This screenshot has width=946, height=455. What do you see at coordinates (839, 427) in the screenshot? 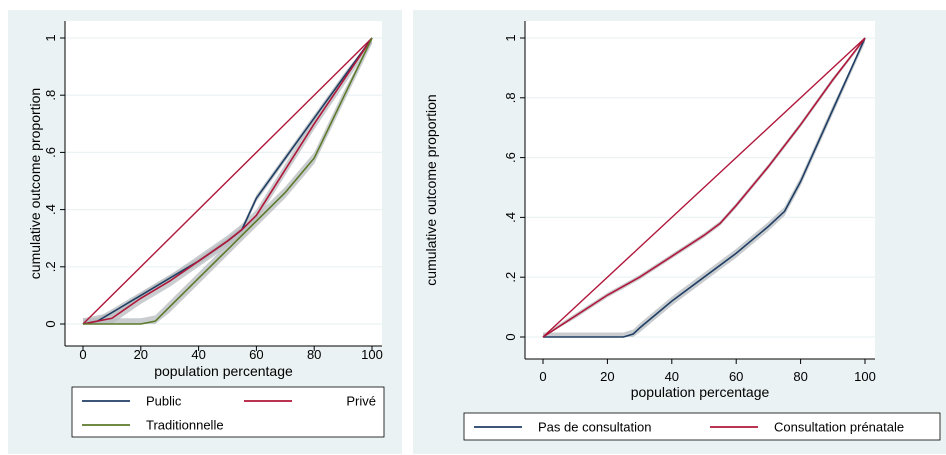
I see `legend-label: Consultation prénatale` at bounding box center [839, 427].